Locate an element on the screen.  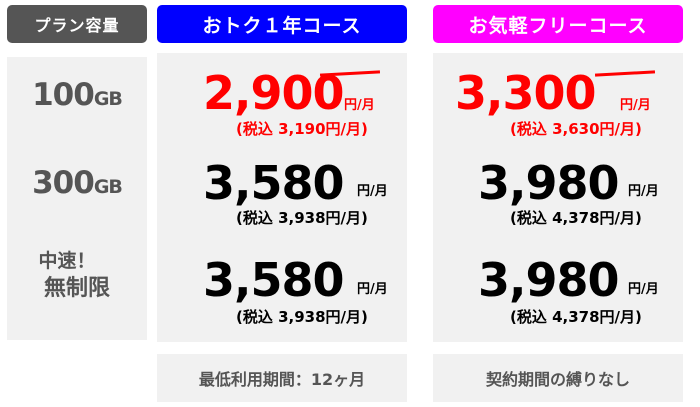
one-year-300gb-unit: 円/月 is located at coordinates (372, 191).